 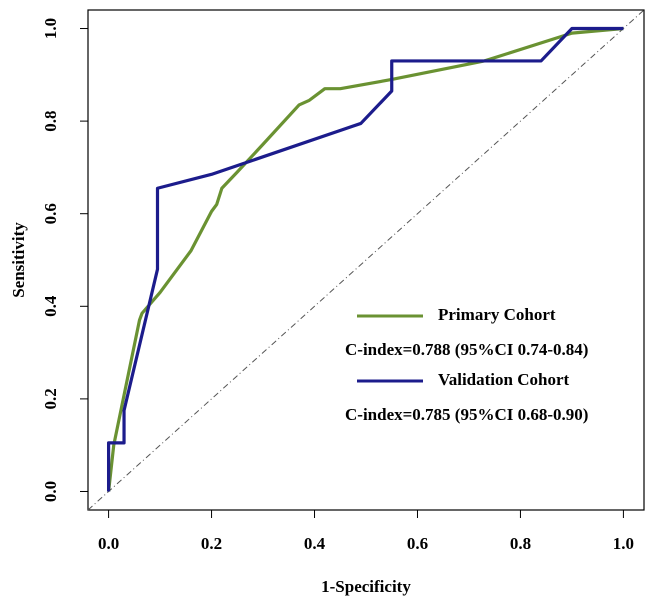 I want to click on y-tick-label: 0.0, so click(x=50, y=491).